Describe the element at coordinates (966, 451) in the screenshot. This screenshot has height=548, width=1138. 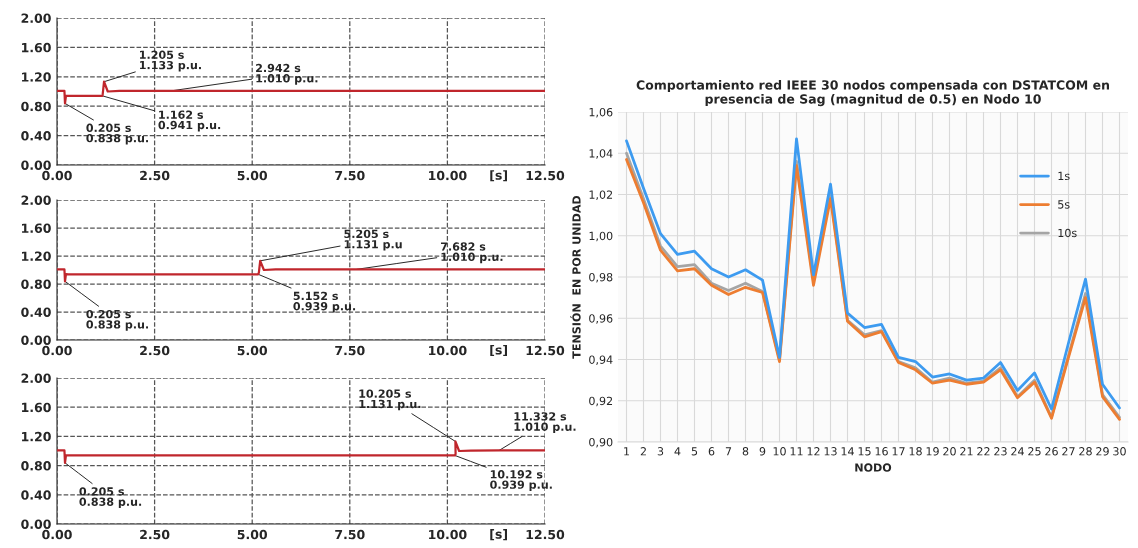
I see `x-tick-label: 21` at that location.